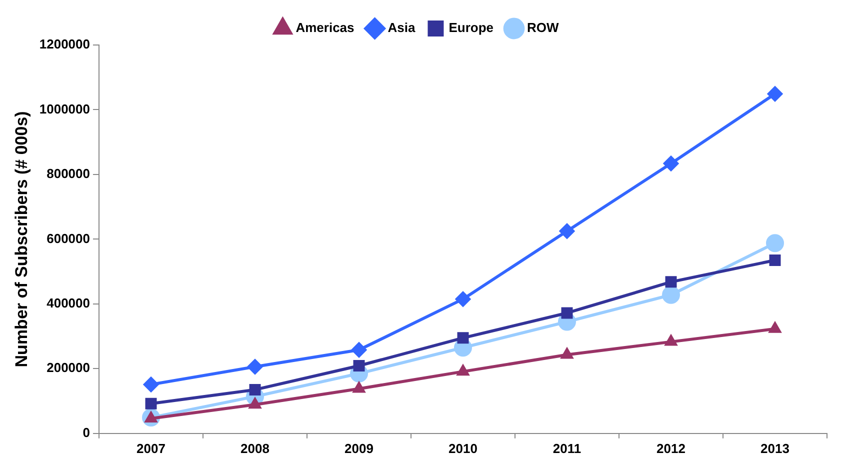  I want to click on y-axis-title: Number of Subscribers (# 000s), so click(21, 239).